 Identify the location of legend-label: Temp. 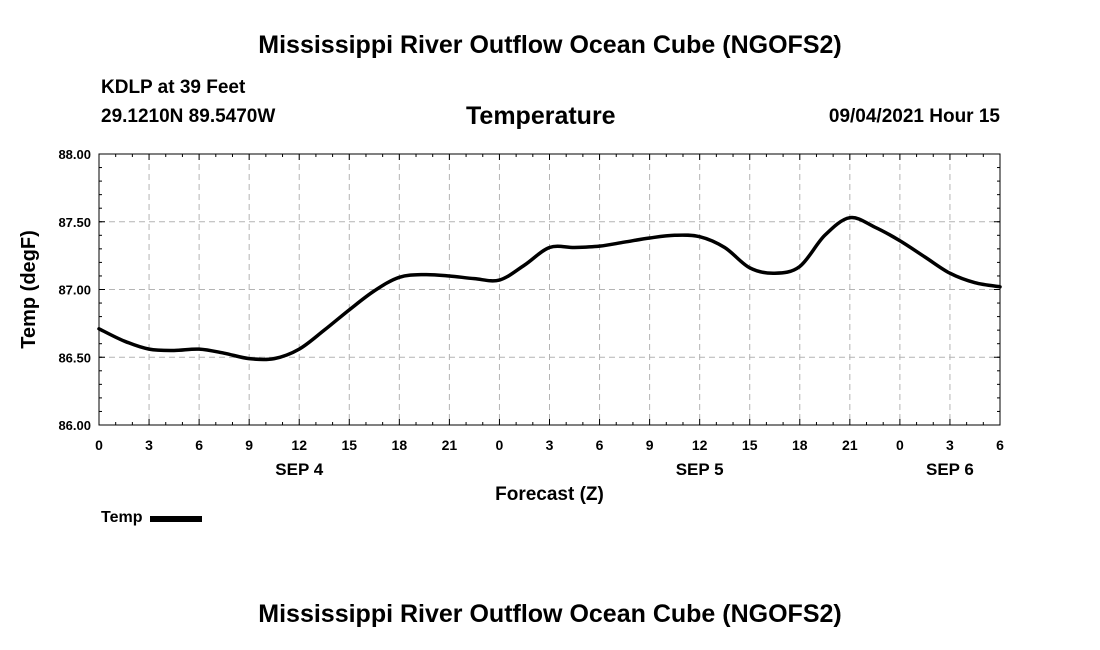
(122, 517).